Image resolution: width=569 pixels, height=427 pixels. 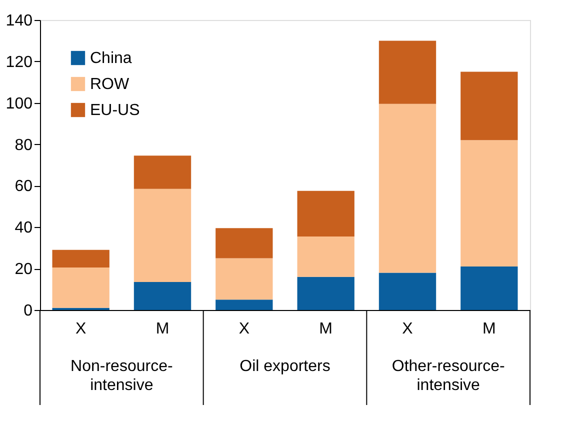 I want to click on text: Other-resource-intensive, so click(x=448, y=376).